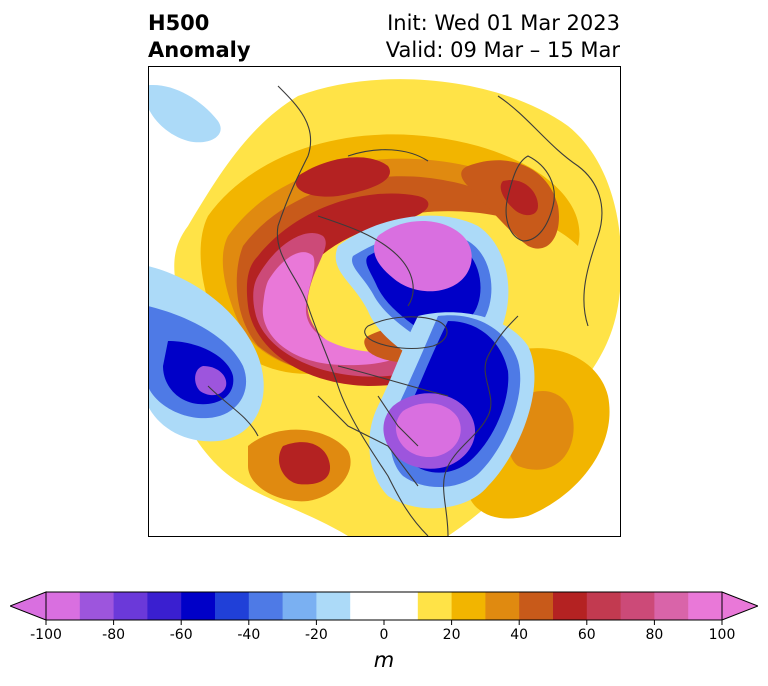 Image resolution: width=768 pixels, height=686 pixels. I want to click on colorbar-tick-label: -20, so click(316, 635).